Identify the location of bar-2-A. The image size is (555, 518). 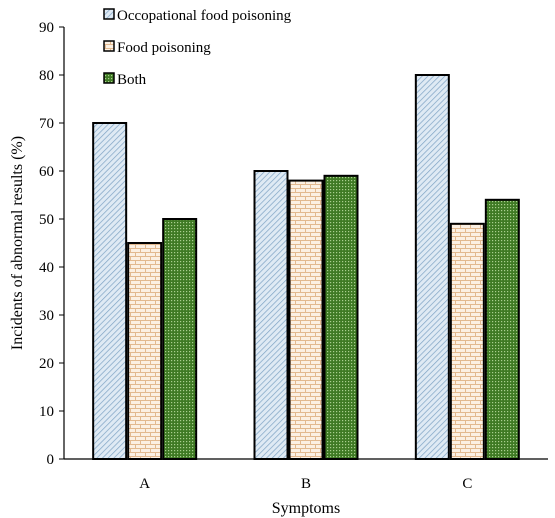
(145, 351).